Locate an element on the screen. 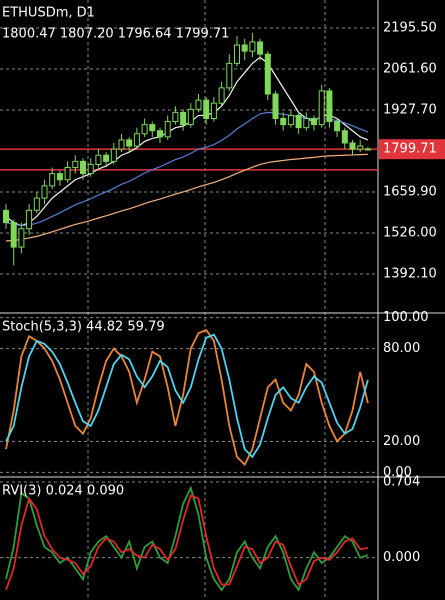  y-tick-label: 0.704 is located at coordinates (401, 482).